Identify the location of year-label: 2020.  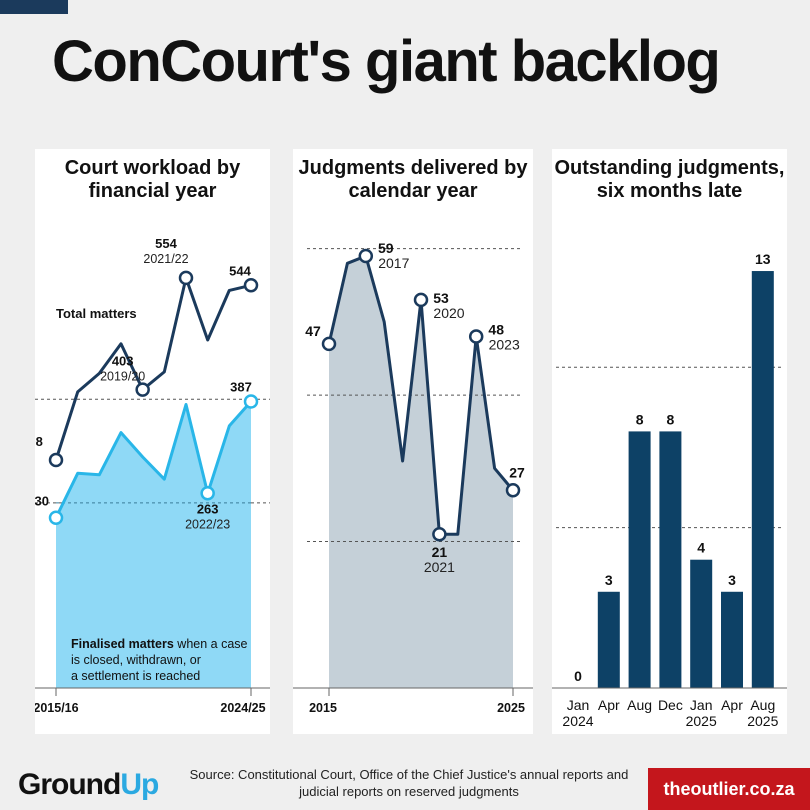
(448, 313).